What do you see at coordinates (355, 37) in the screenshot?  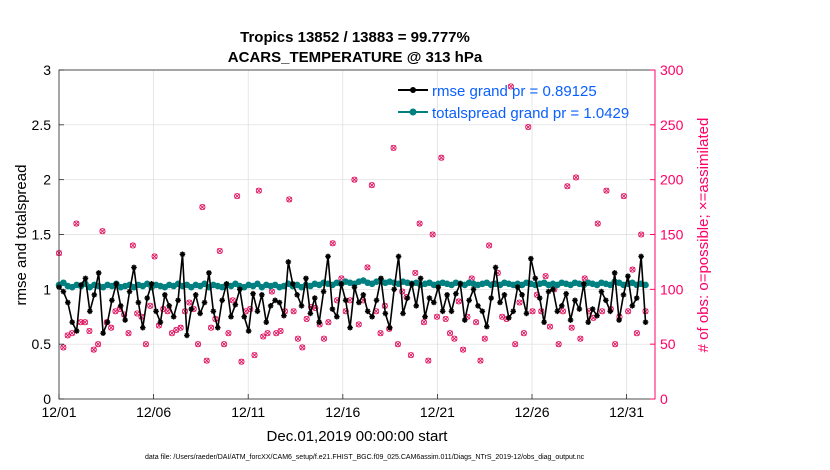 I see `chart-title: Tropics 13852 / 13883 = 99.777%` at bounding box center [355, 37].